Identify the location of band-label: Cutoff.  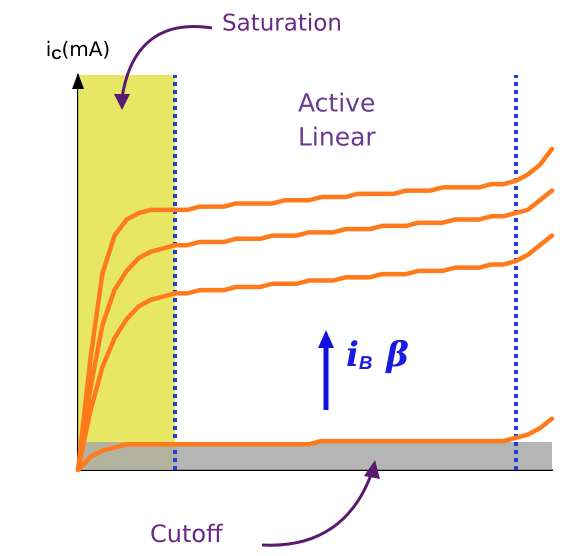
(187, 534).